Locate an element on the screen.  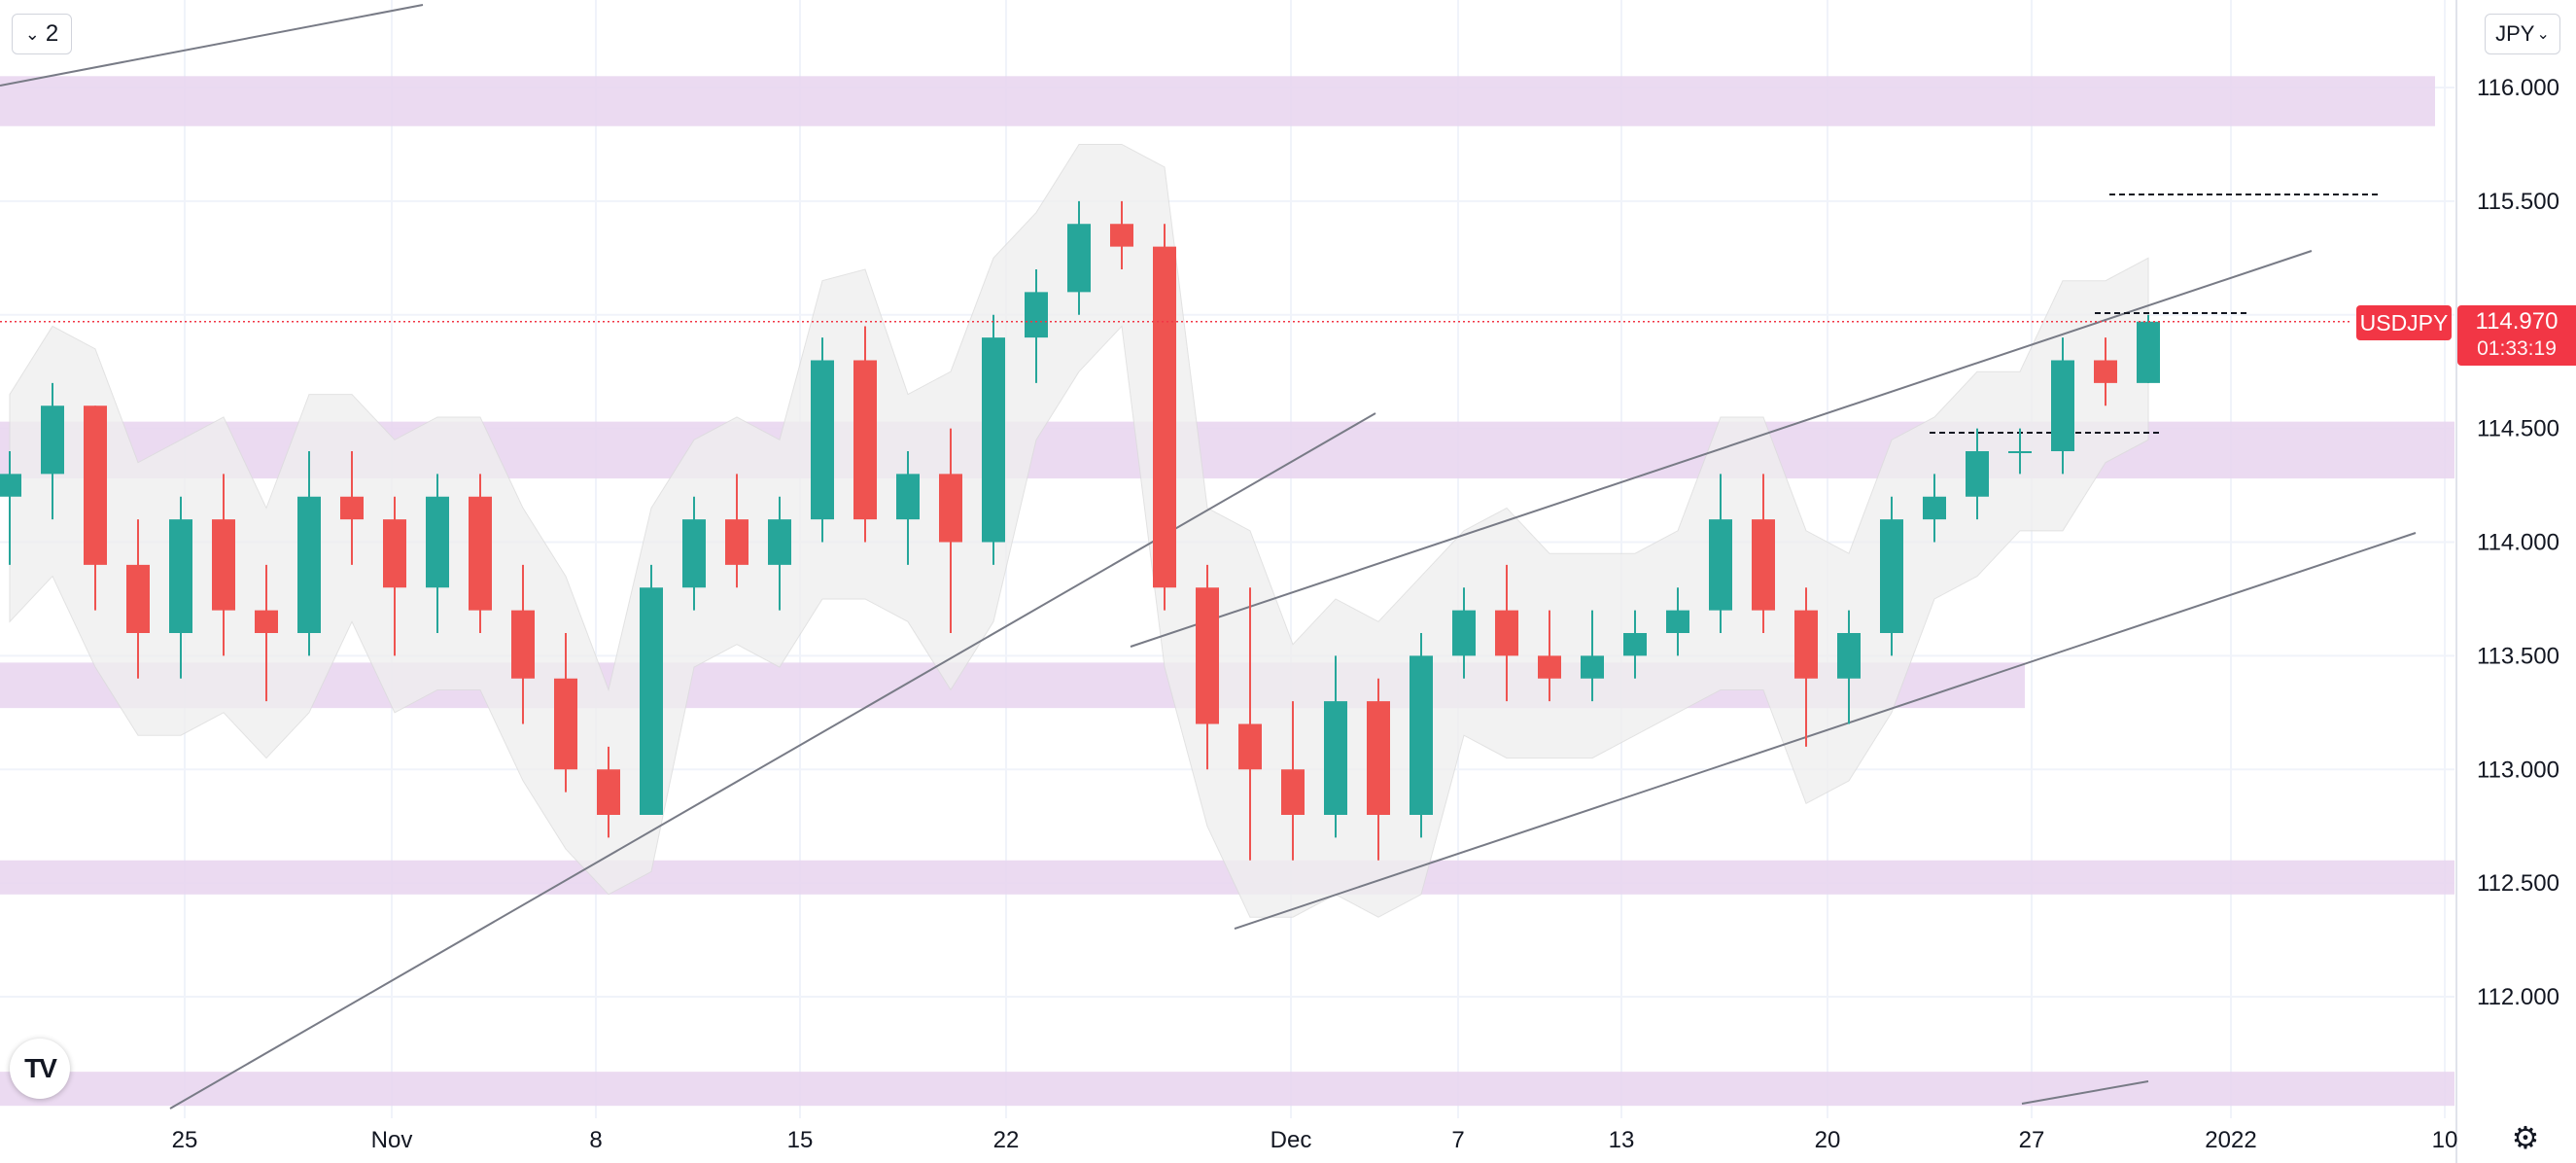
x-tick-label: 25 is located at coordinates (185, 1140).